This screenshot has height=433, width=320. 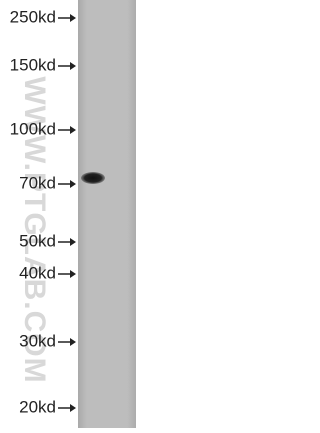 What do you see at coordinates (33, 128) in the screenshot?
I see `marker-label: 100kd` at bounding box center [33, 128].